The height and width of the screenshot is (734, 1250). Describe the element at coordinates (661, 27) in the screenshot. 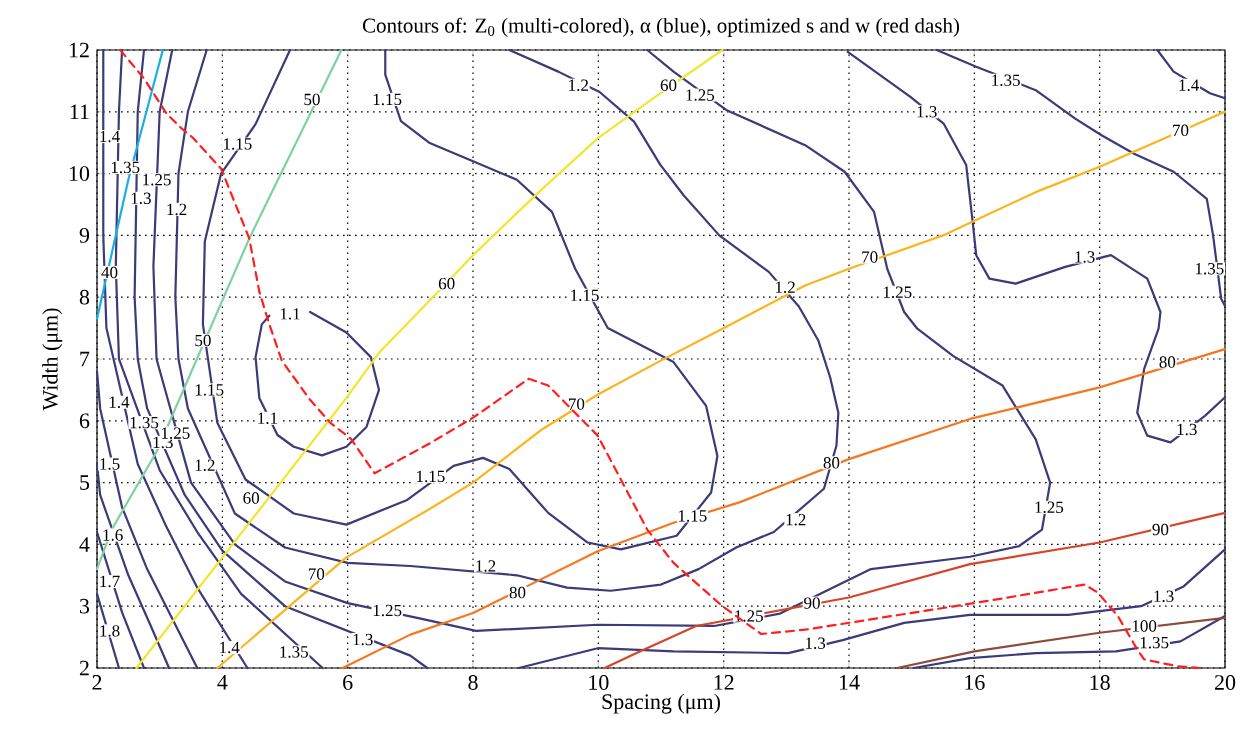

I see `chart-title: Contours of: Z$_{0}$ (multi-colored), α (blue), optimized s and w (red dash)` at that location.